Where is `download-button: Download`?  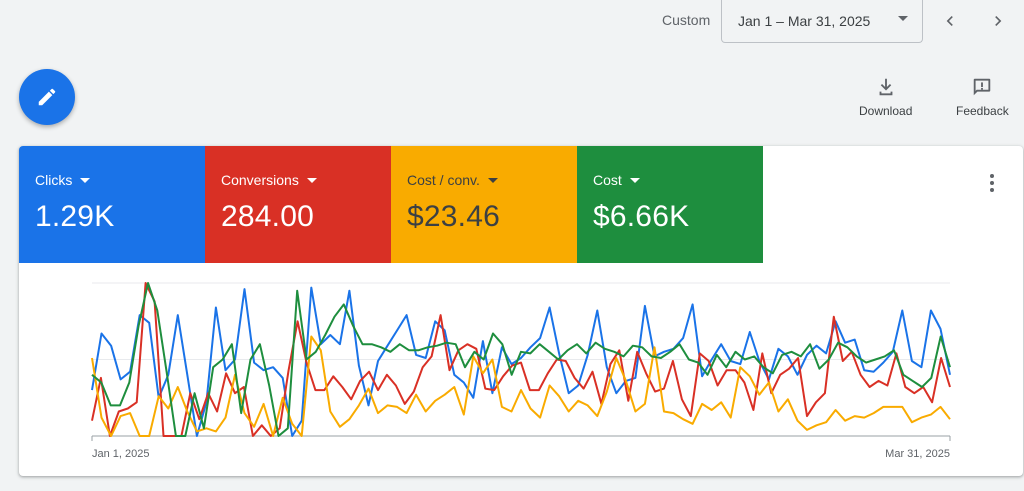 download-button: Download is located at coordinates (885, 97).